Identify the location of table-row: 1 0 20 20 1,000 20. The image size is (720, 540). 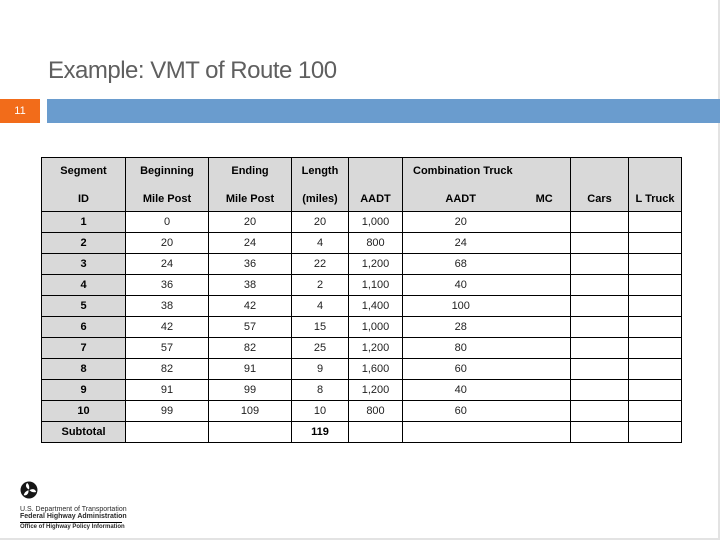
(361, 222).